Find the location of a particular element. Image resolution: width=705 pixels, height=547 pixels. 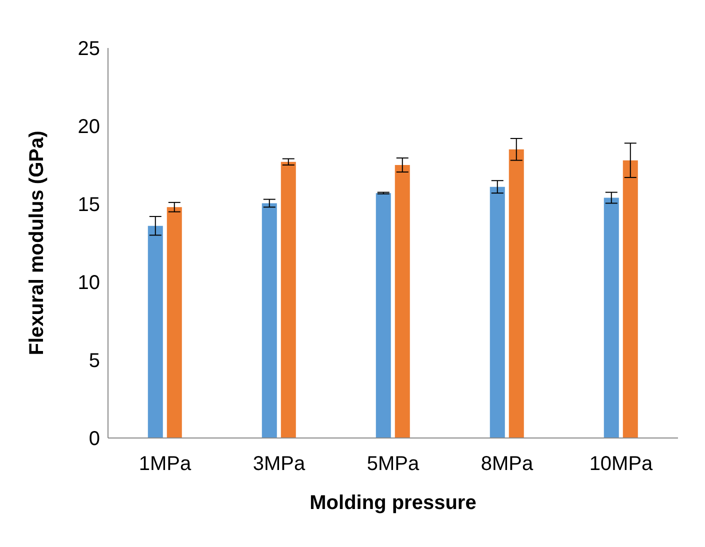

y-tick-label: 0 is located at coordinates (94, 439).